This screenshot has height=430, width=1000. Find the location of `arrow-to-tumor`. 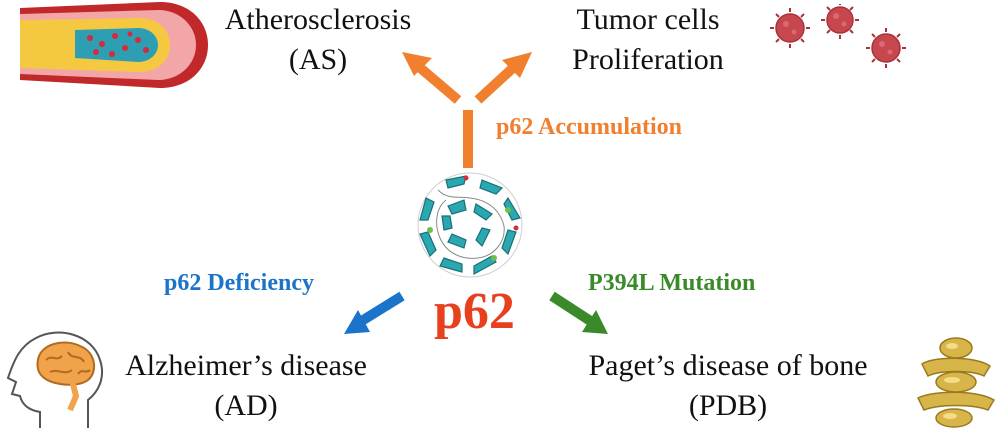

arrow-to-tumor is located at coordinates (496, 83).